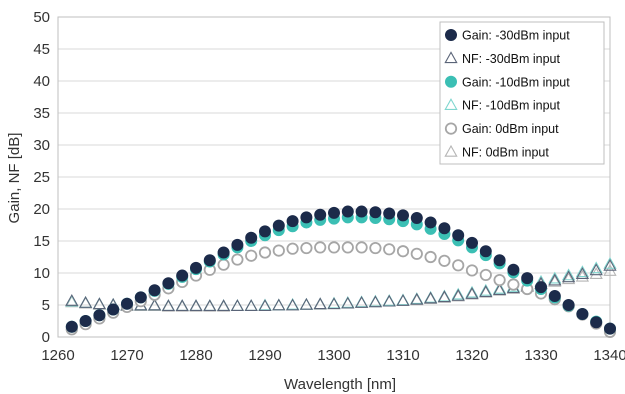 The height and width of the screenshot is (394, 625). What do you see at coordinates (126, 355) in the screenshot?
I see `x-tick-label: 1270` at bounding box center [126, 355].